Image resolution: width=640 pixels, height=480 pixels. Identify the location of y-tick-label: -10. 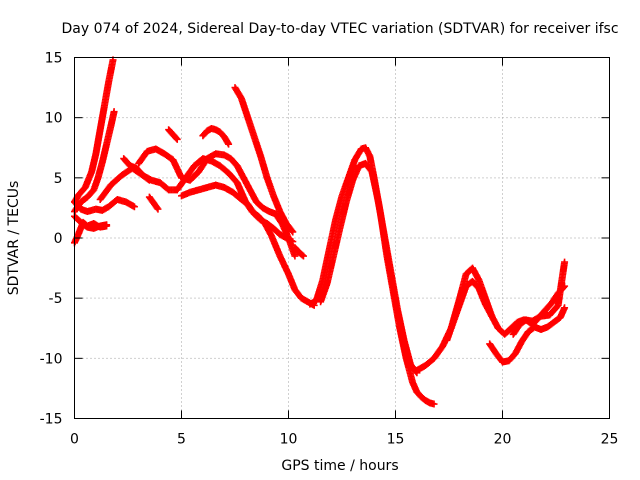
(51, 359).